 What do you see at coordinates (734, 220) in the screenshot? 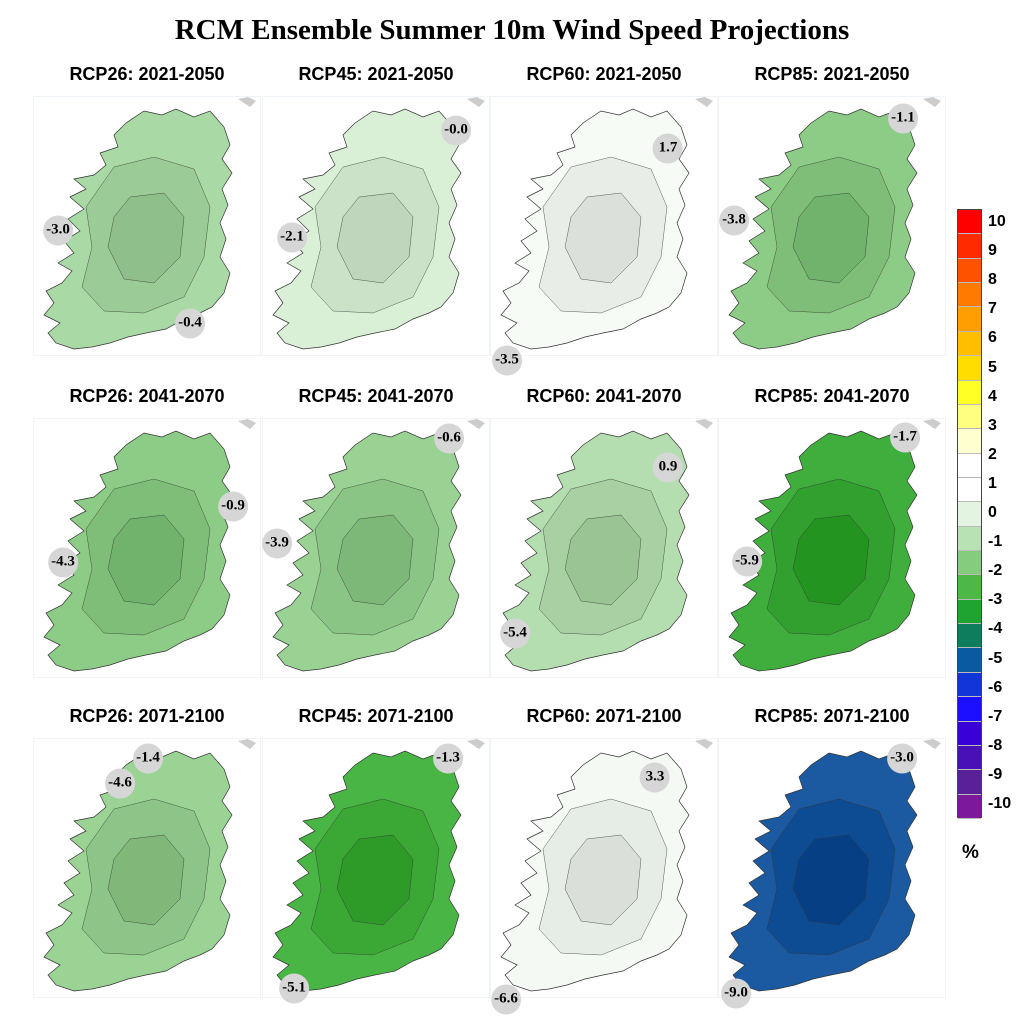
I see `value-label: -3.8` at bounding box center [734, 220].